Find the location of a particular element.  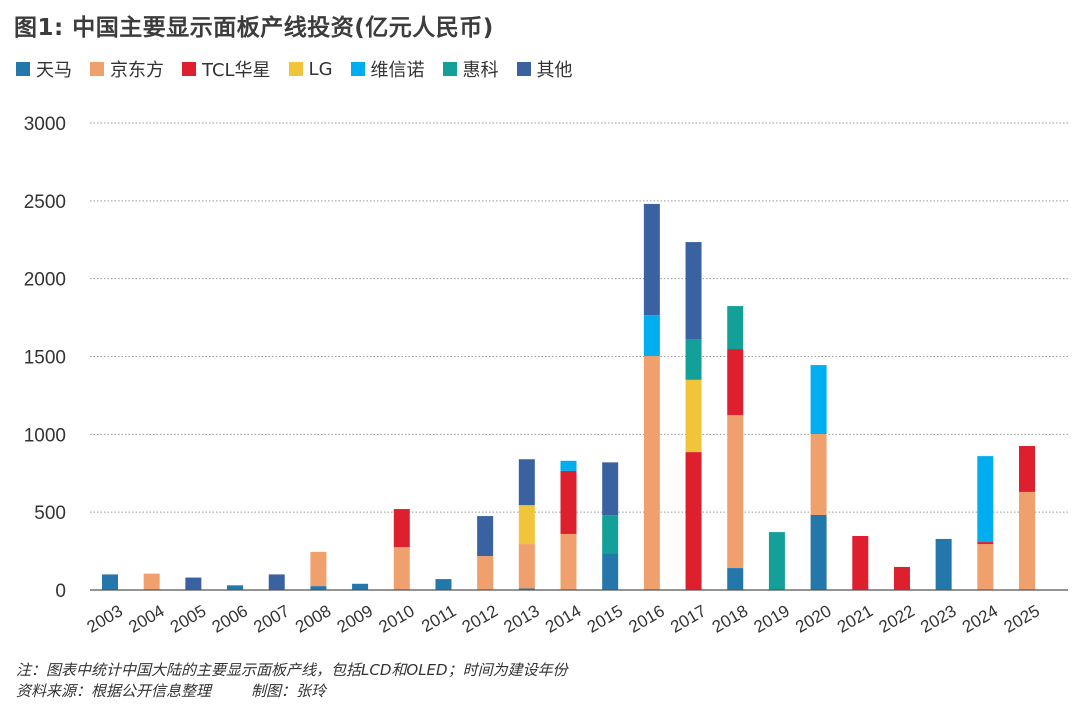

legend-label: LG is located at coordinates (320, 69).